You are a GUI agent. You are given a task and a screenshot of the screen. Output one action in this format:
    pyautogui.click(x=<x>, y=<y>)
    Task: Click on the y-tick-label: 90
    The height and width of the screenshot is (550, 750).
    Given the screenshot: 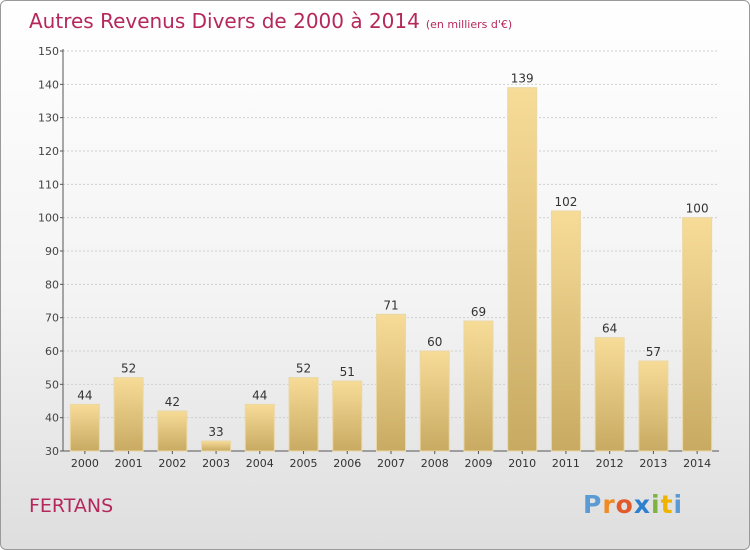 What is the action you would take?
    pyautogui.click(x=52, y=251)
    